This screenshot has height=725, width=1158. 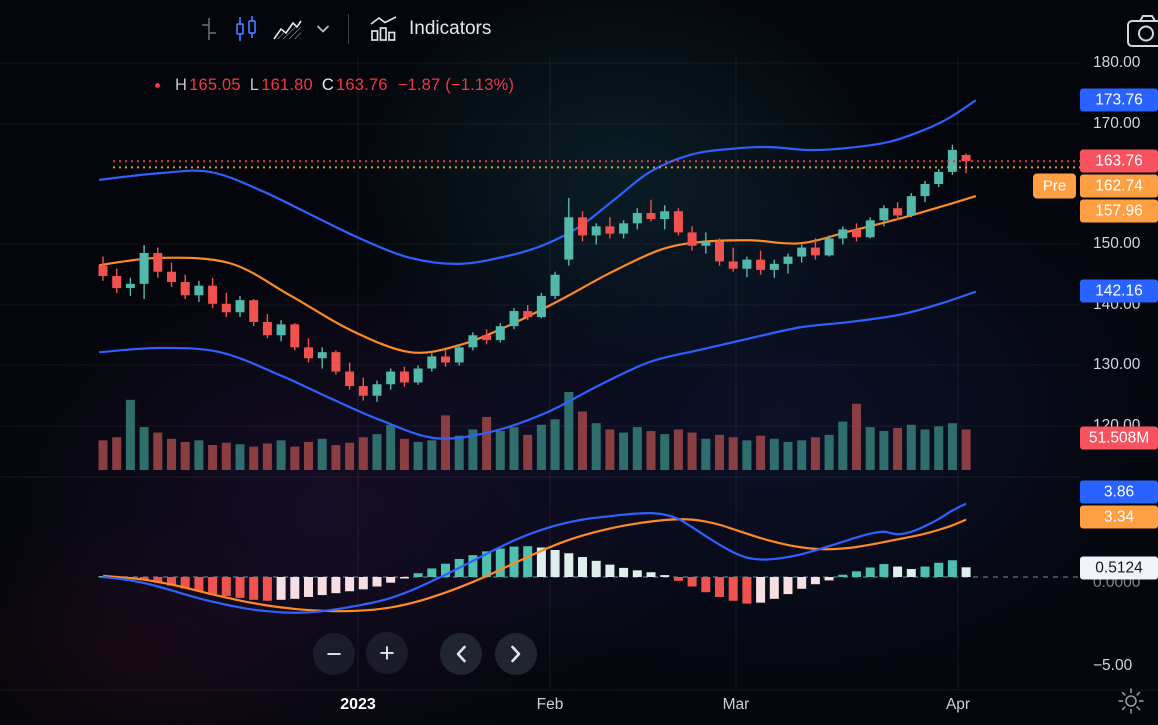 What do you see at coordinates (361, 85) in the screenshot?
I see `ohlc-close-value: 163.76` at bounding box center [361, 85].